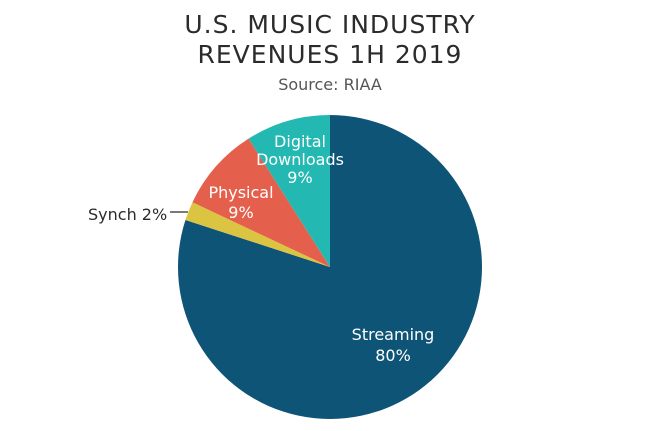  I want to click on chart-title-line-1: U.S. MUSIC INDUSTRY, so click(330, 24).